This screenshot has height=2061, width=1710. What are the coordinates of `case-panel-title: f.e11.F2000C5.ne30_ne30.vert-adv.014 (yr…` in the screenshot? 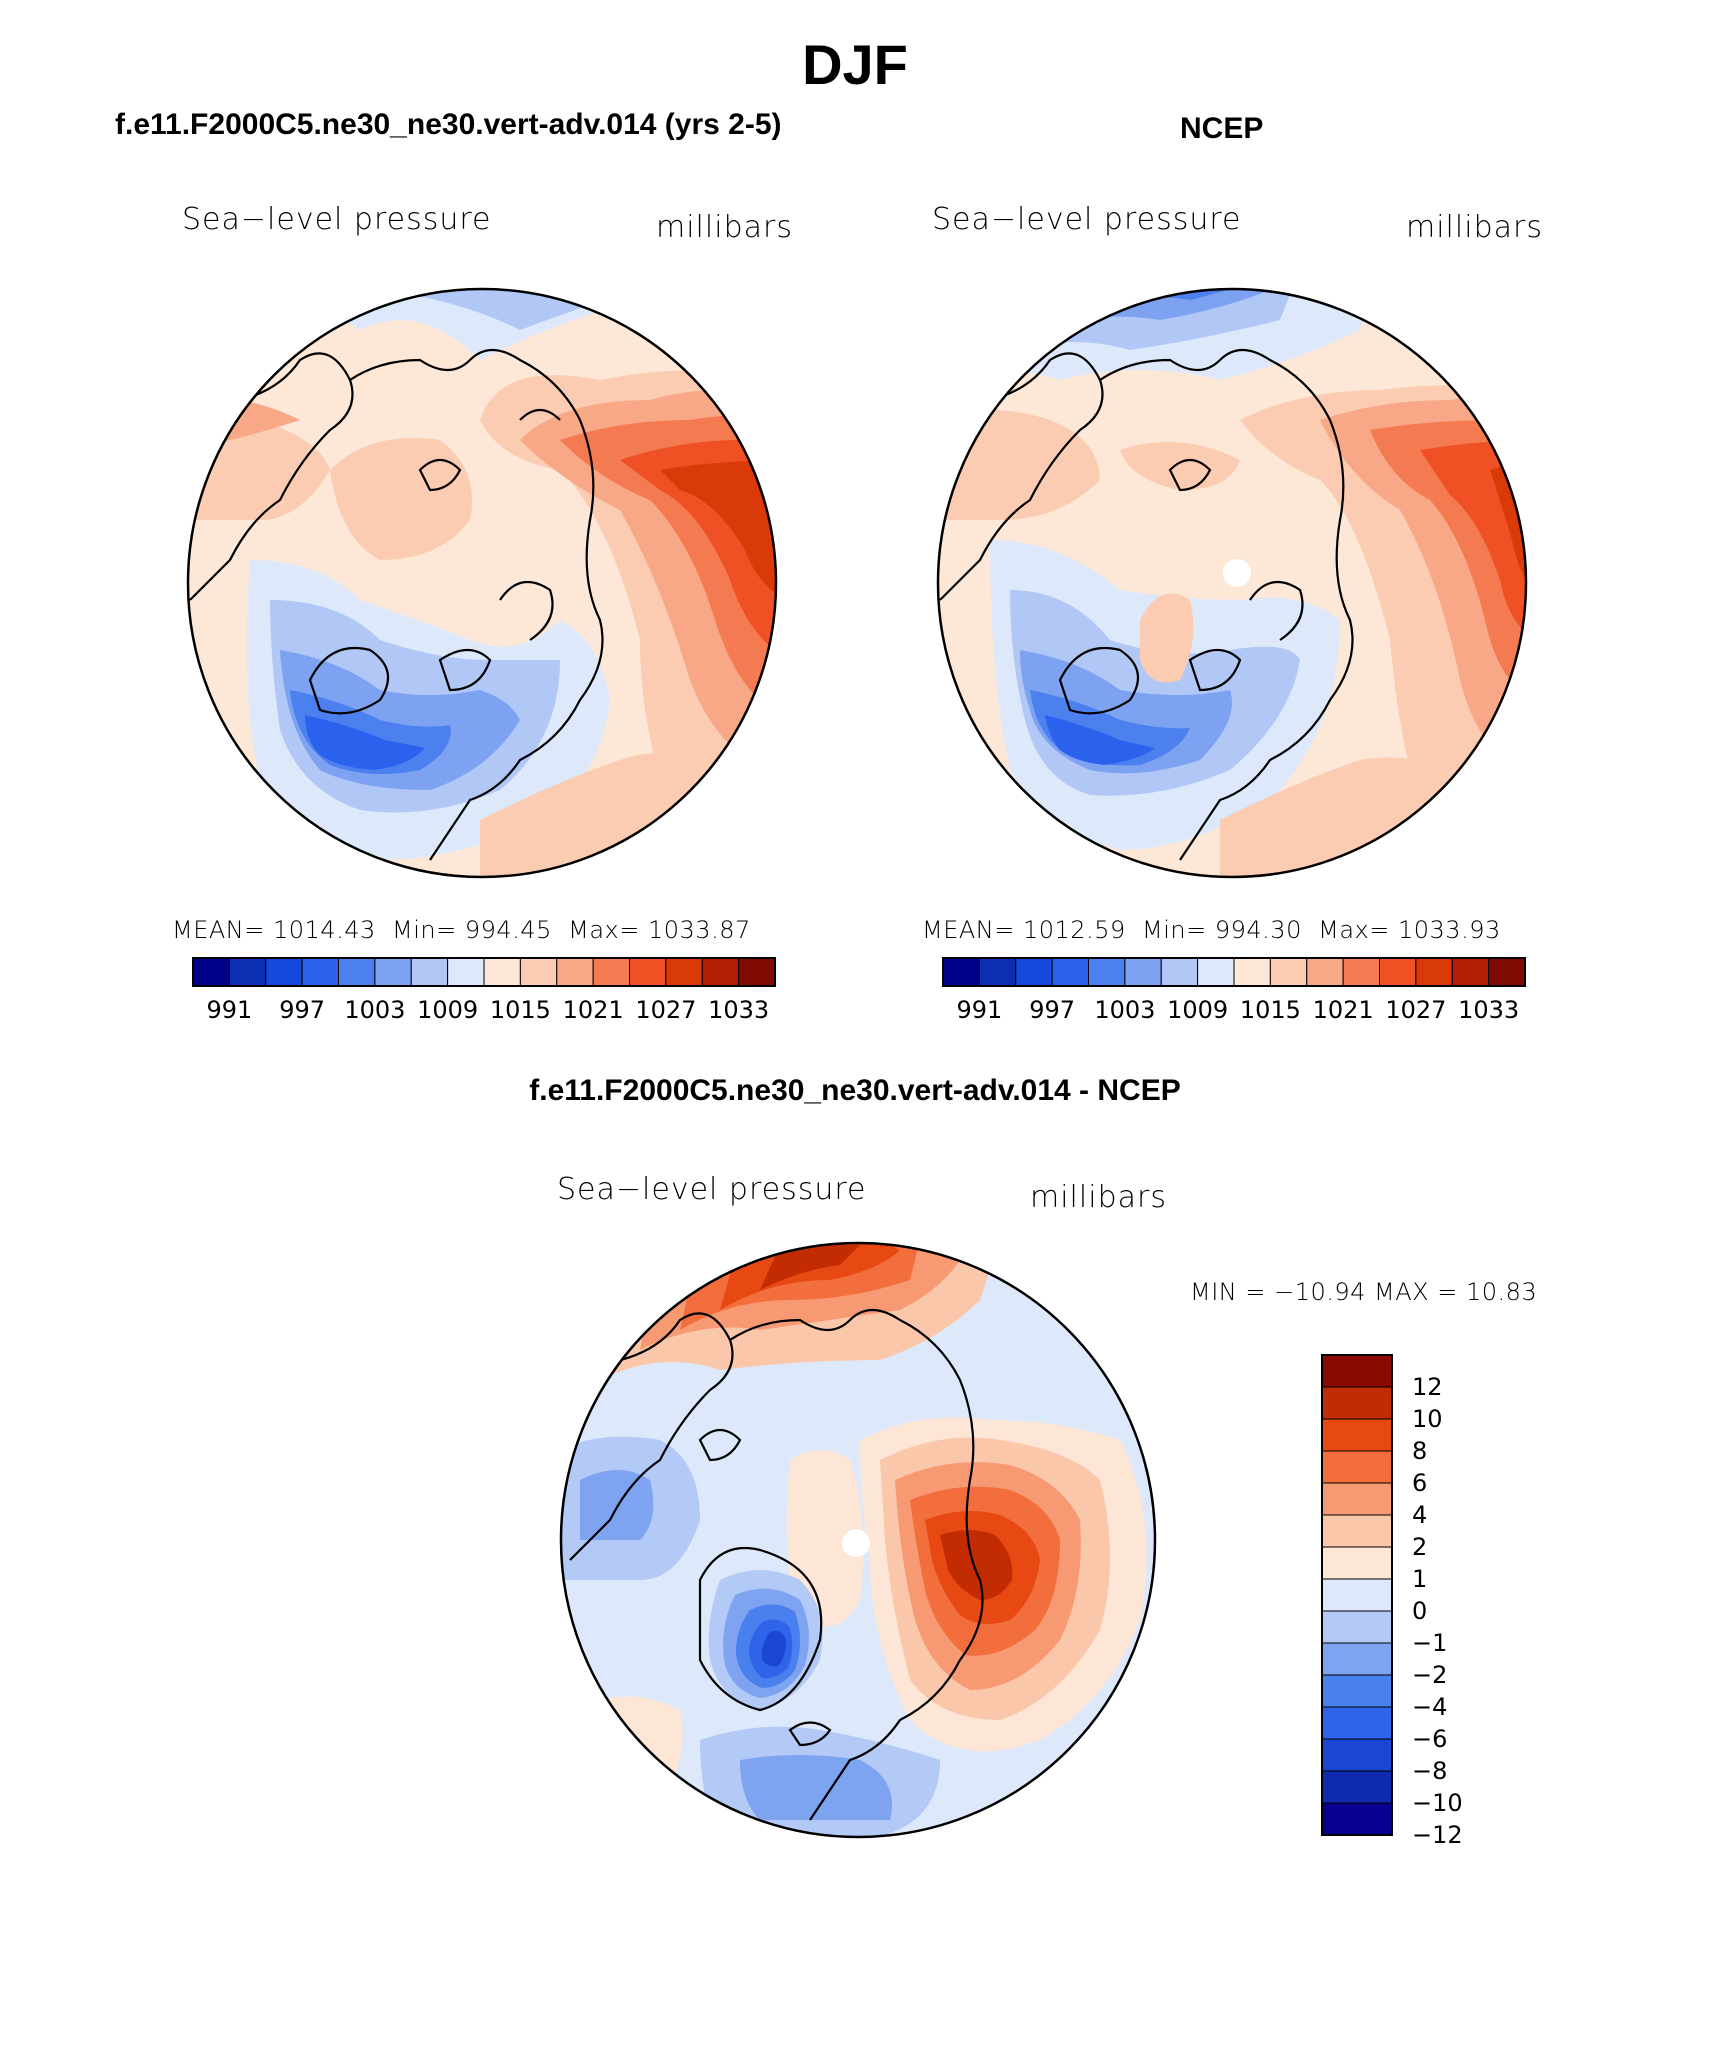 It's located at (448, 124).